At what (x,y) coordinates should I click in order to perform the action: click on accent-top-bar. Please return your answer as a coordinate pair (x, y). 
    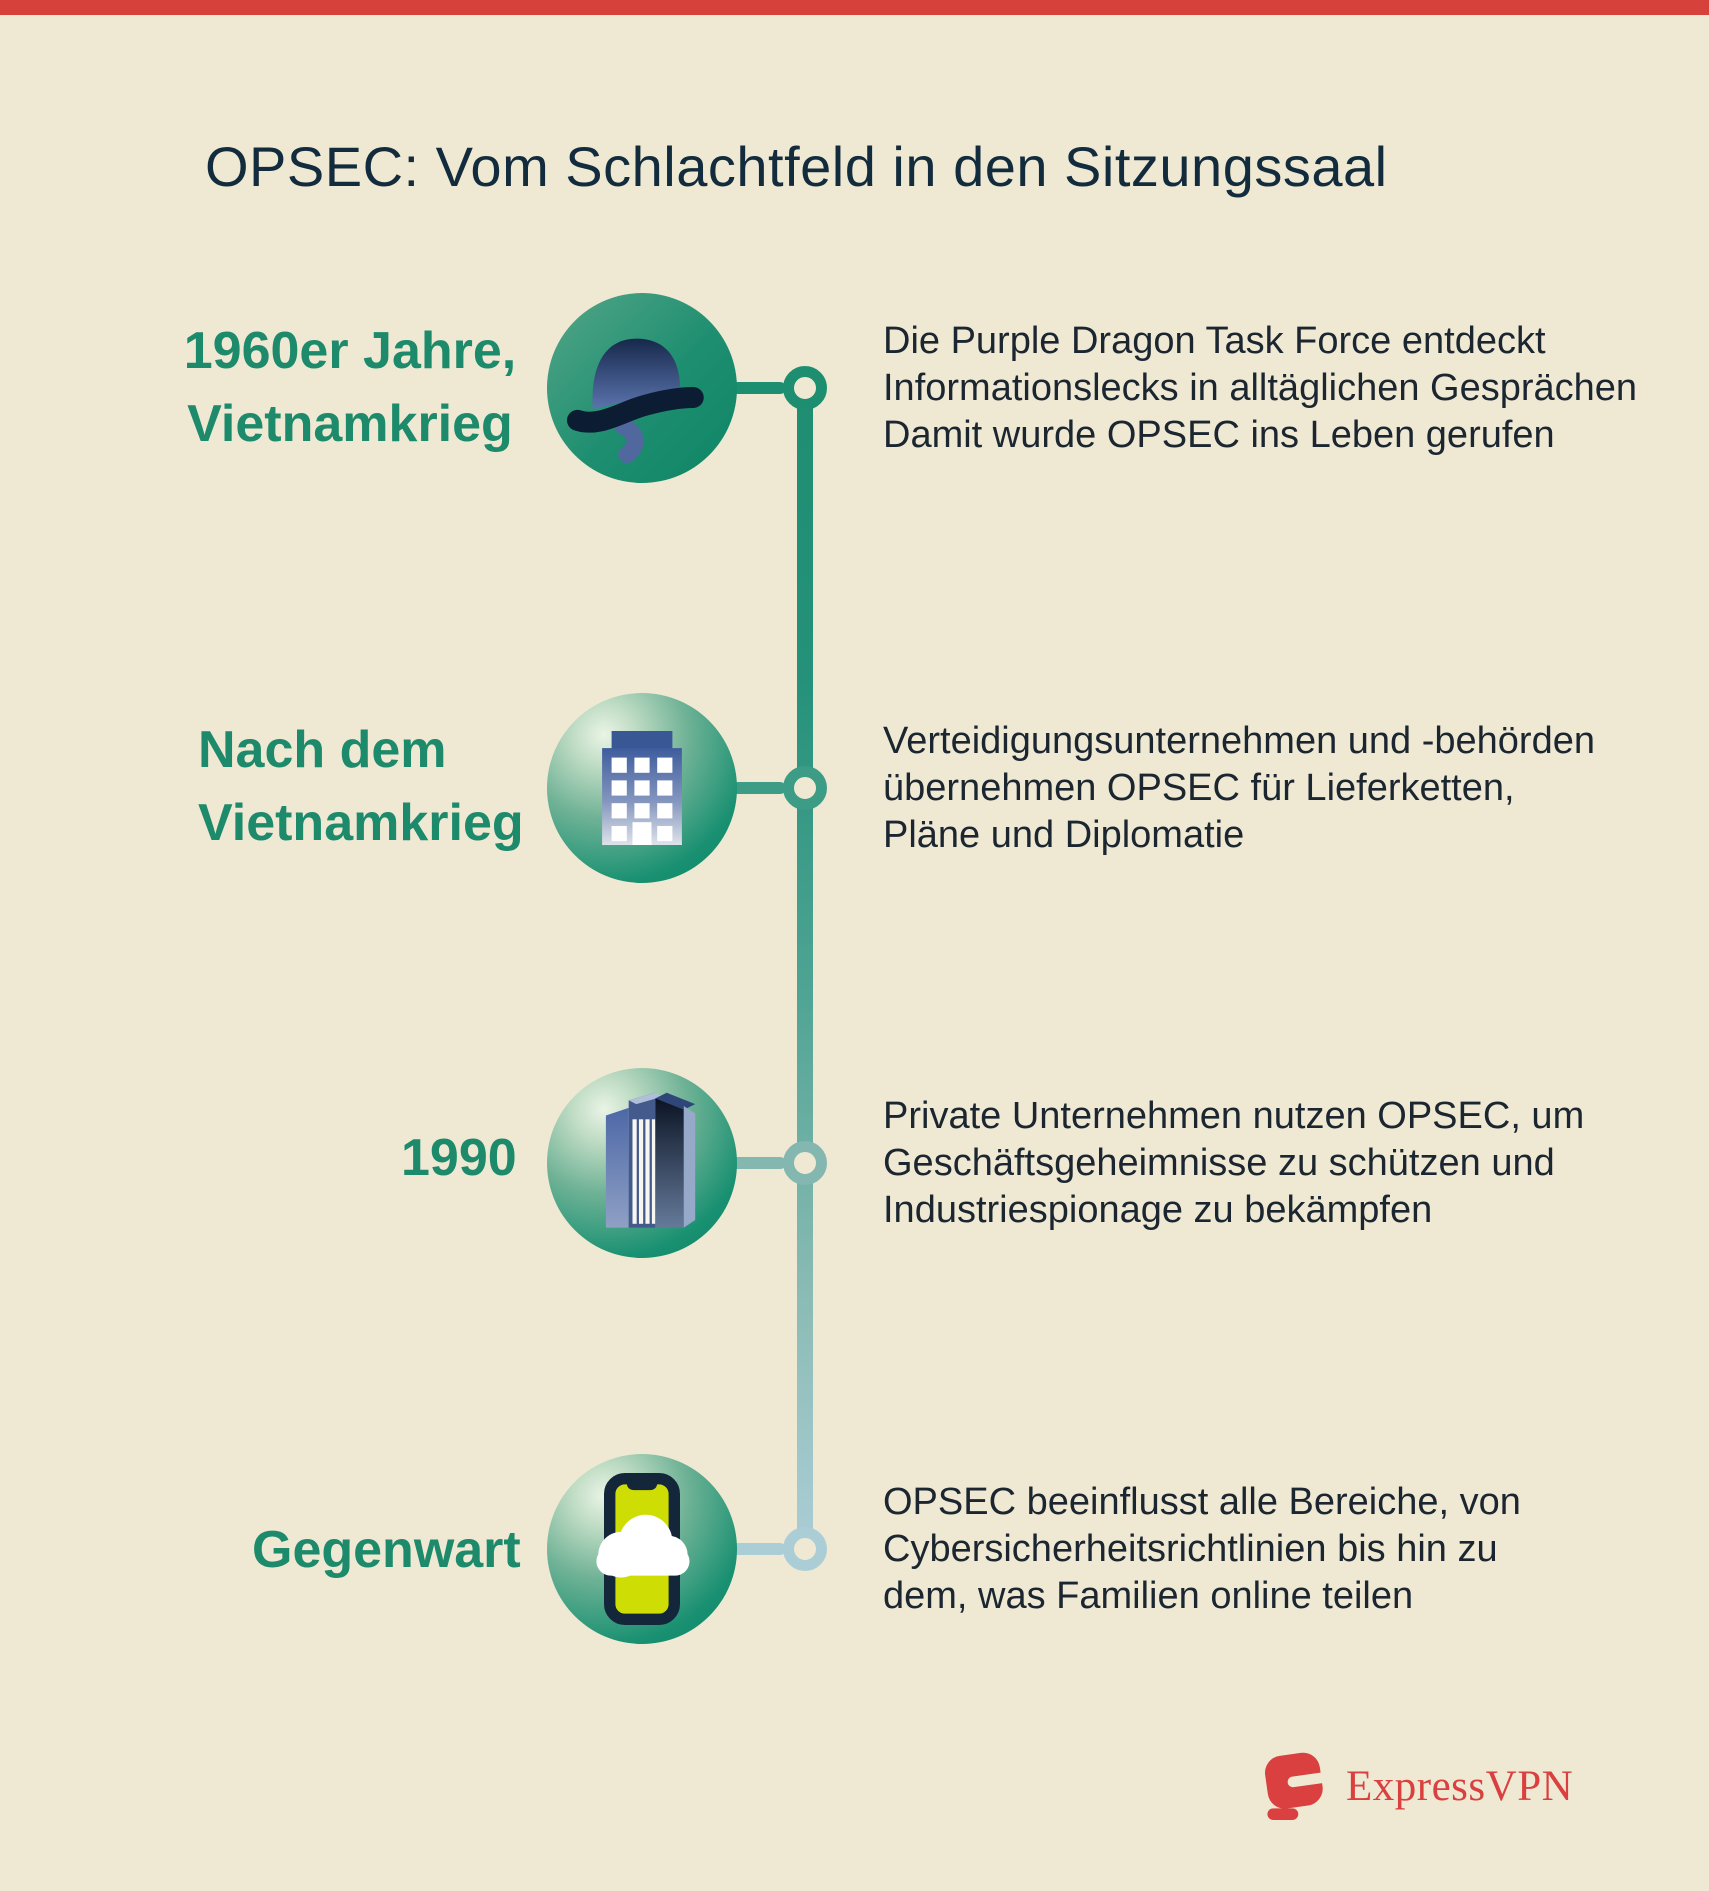
    Looking at the image, I should click on (854, 7).